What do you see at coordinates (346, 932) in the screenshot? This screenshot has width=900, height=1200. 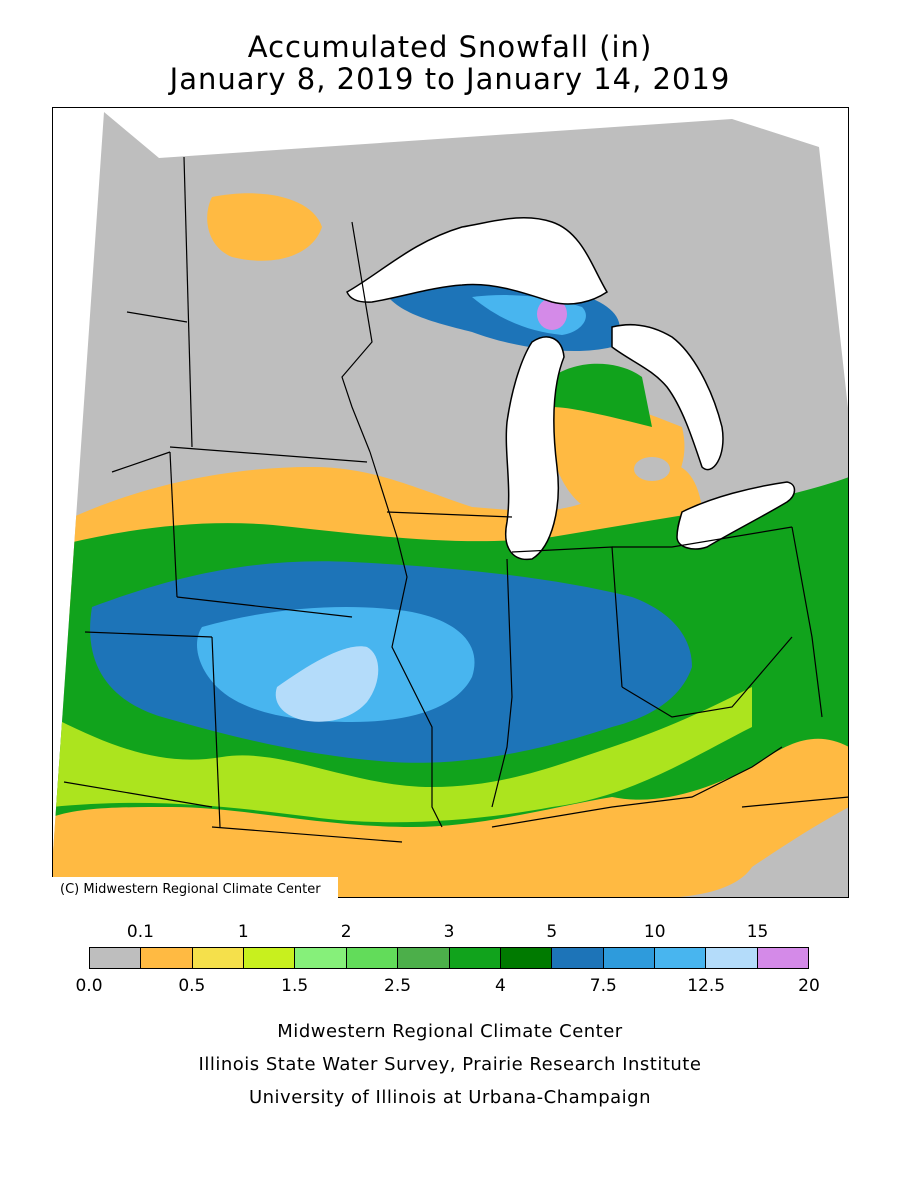 I see `legend-tick-top: 2` at bounding box center [346, 932].